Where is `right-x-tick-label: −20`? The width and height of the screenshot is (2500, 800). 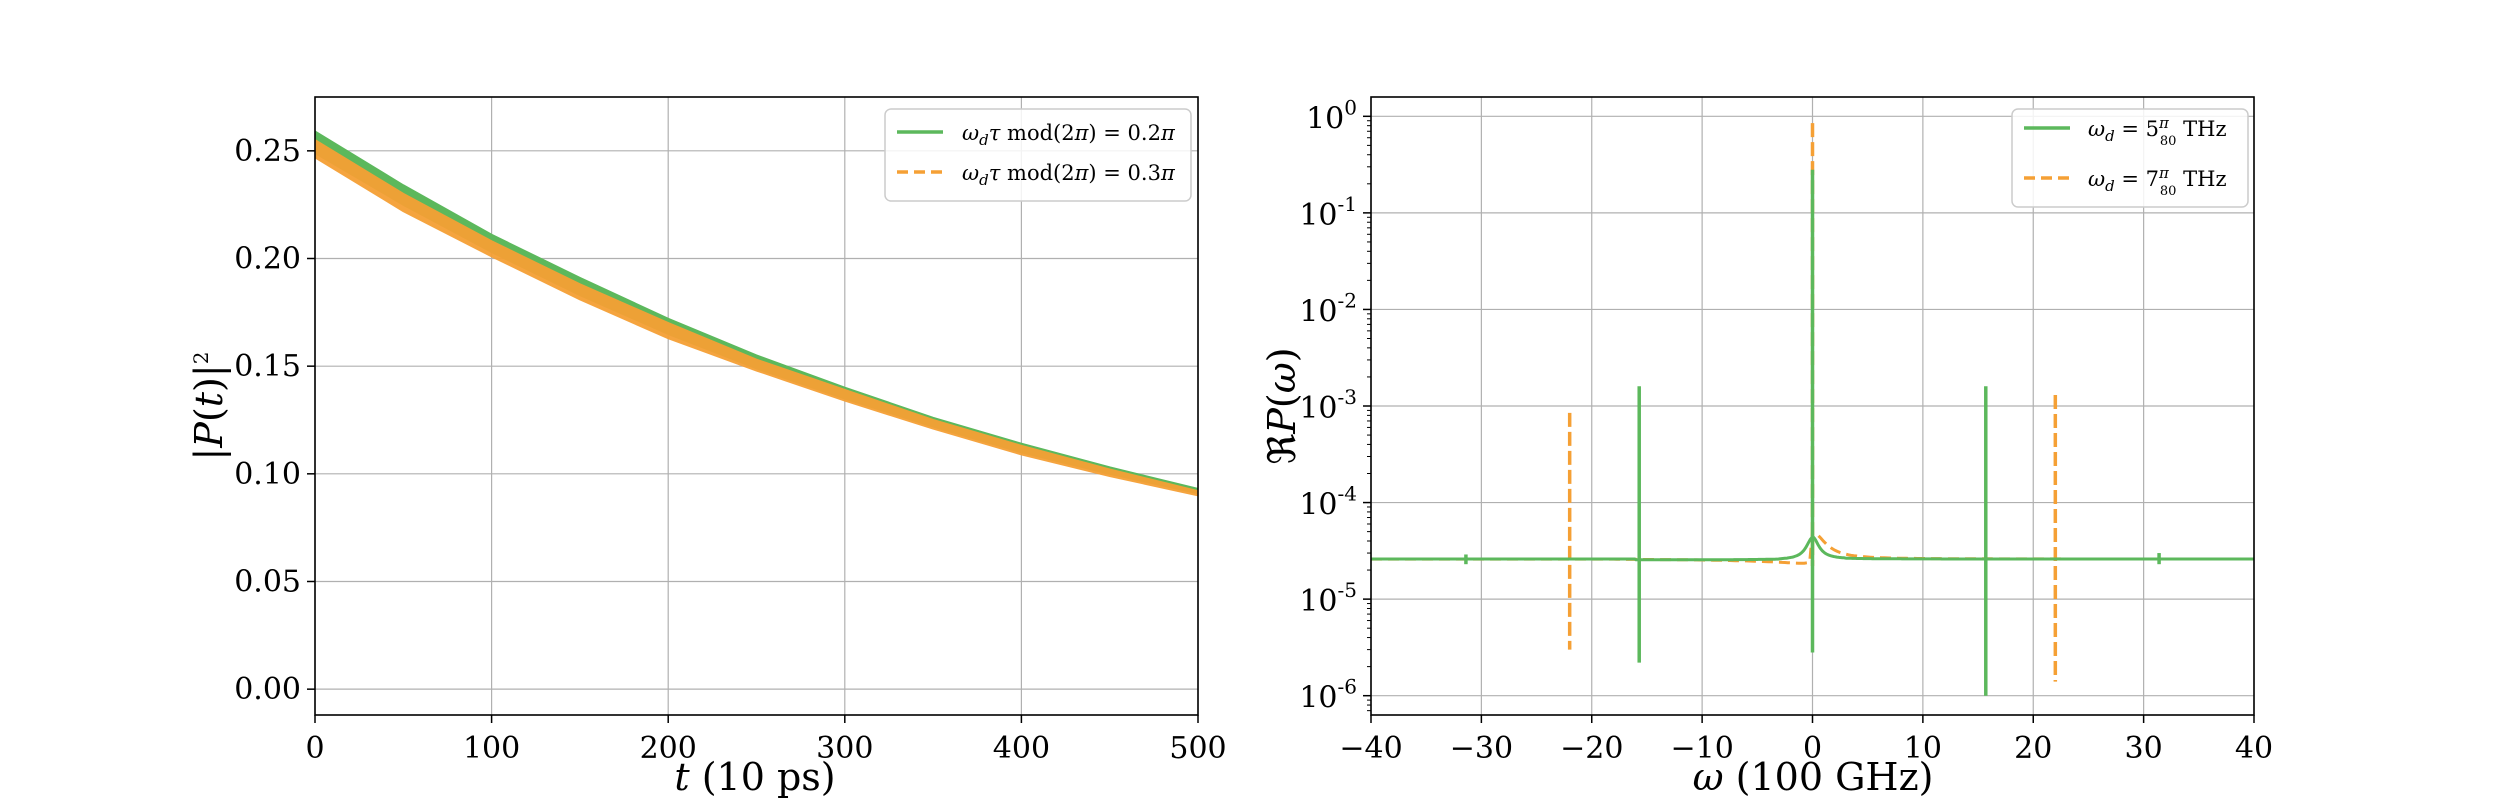
right-x-tick-label: −20 is located at coordinates (1591, 748).